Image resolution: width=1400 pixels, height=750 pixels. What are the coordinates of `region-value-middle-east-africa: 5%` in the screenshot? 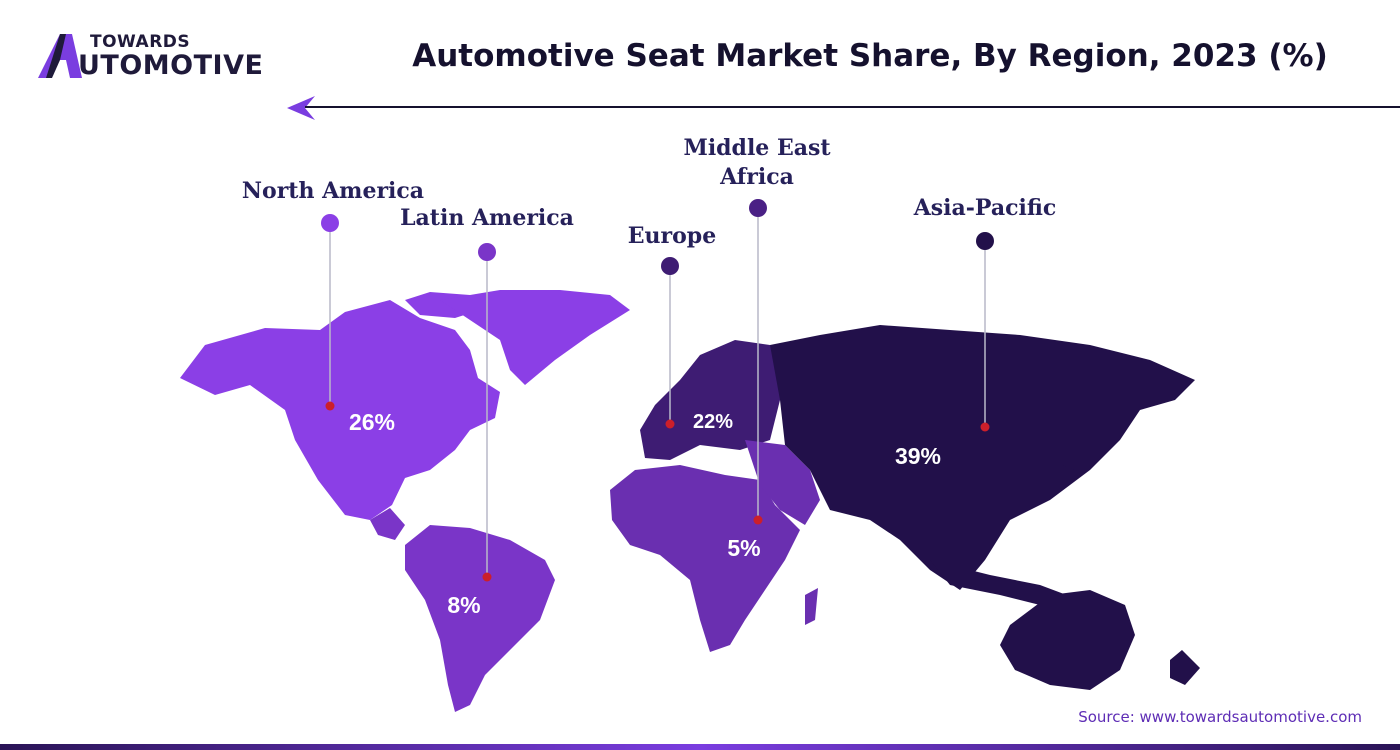 It's located at (743, 548).